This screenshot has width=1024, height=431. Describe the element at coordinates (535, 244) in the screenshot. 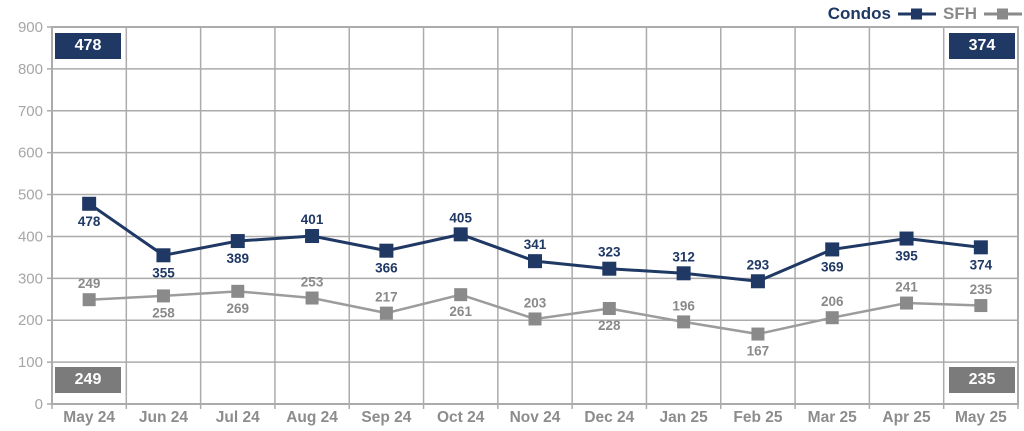

I see `condos-data-label: 341` at that location.